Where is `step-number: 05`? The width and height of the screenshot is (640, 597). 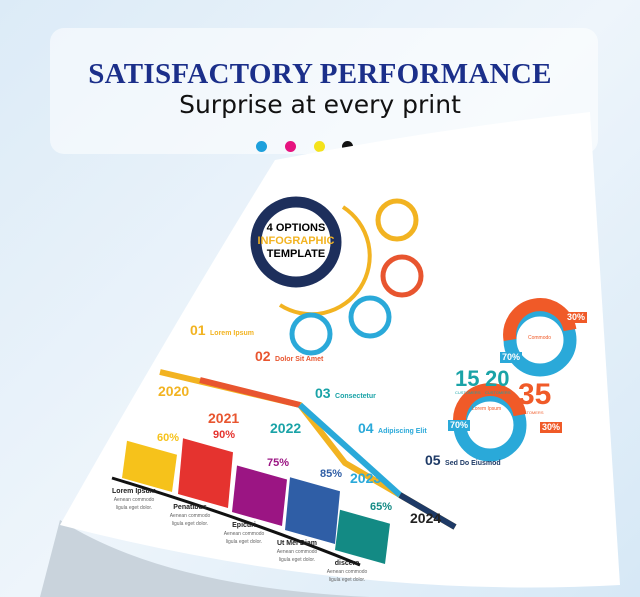
step-number: 05 is located at coordinates (433, 460).